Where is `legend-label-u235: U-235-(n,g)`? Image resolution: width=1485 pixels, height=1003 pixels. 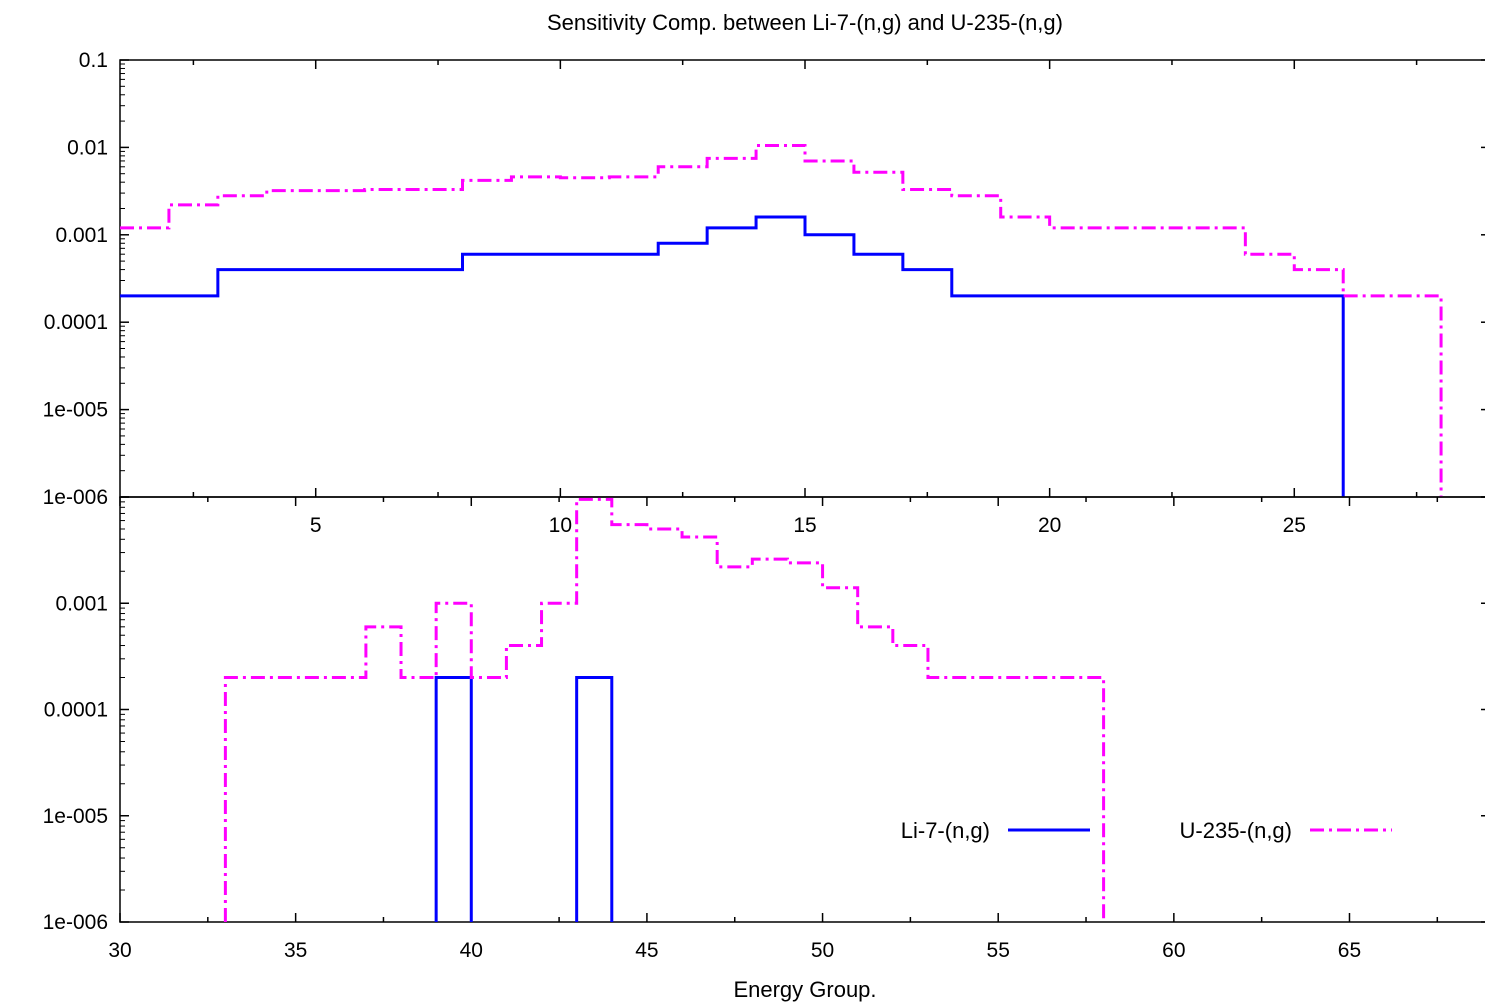
legend-label-u235: U-235-(n,g) is located at coordinates (1236, 830).